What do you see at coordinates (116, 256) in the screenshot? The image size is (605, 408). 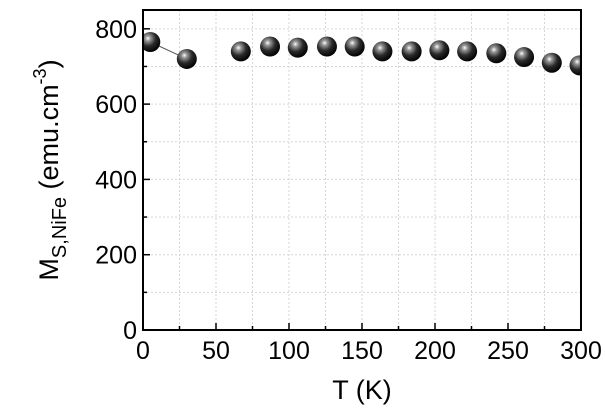 I see `y-tick-label: 200` at bounding box center [116, 256].